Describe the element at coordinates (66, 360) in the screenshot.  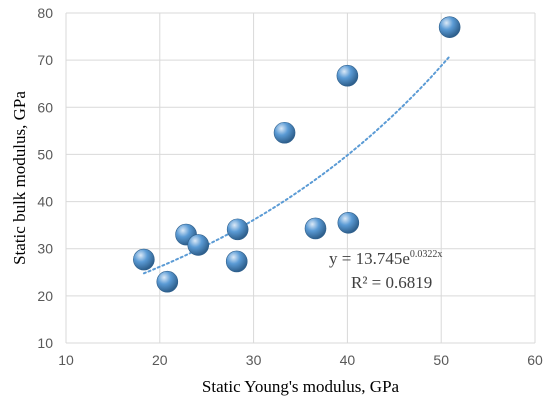
I see `x-tick-label: 10` at that location.